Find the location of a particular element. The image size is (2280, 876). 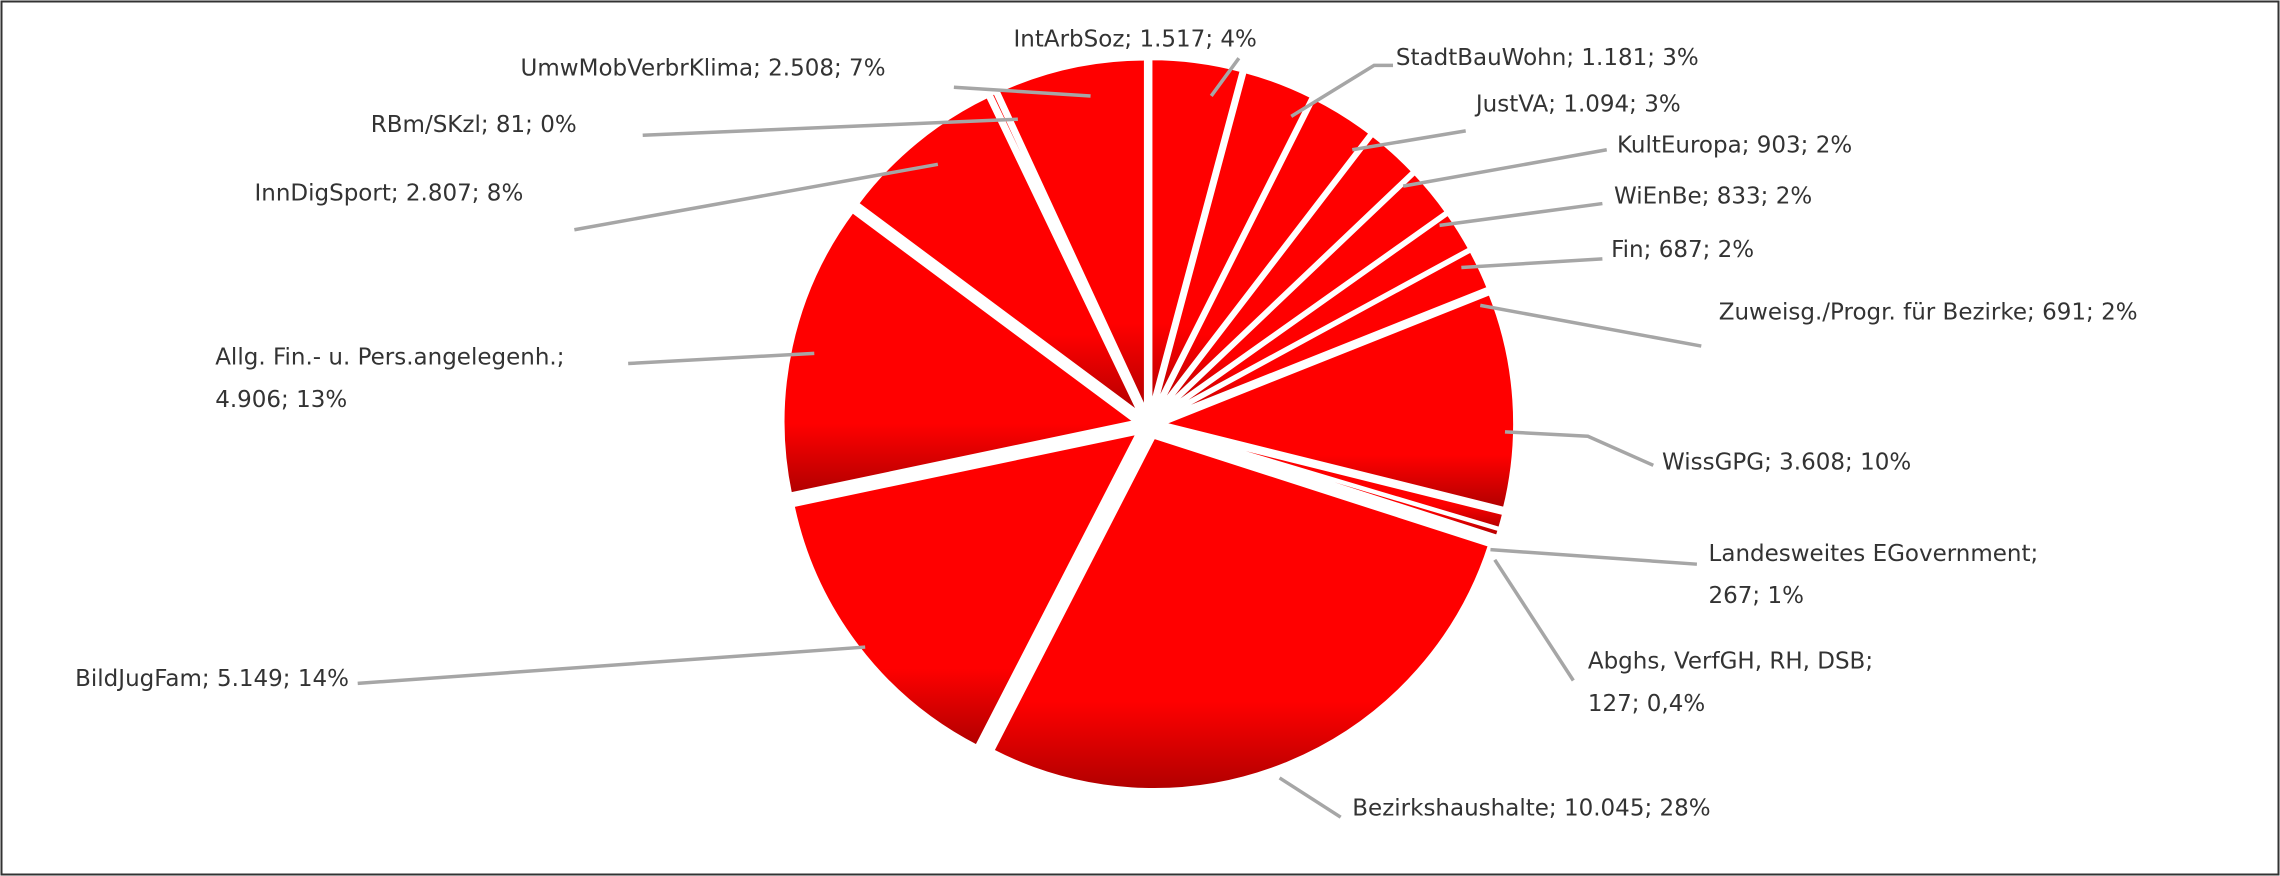

label-name: JustVA is located at coordinates (1511, 104).